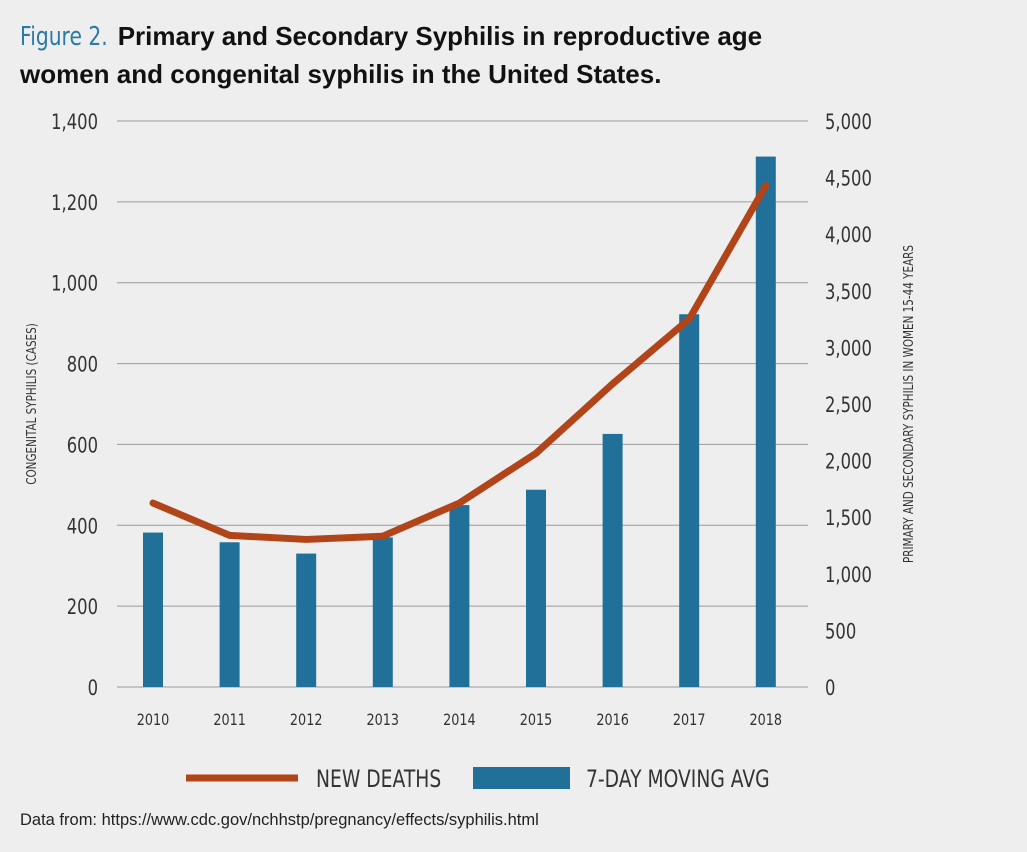  I want to click on x-tick-label: 2011, so click(229, 721).